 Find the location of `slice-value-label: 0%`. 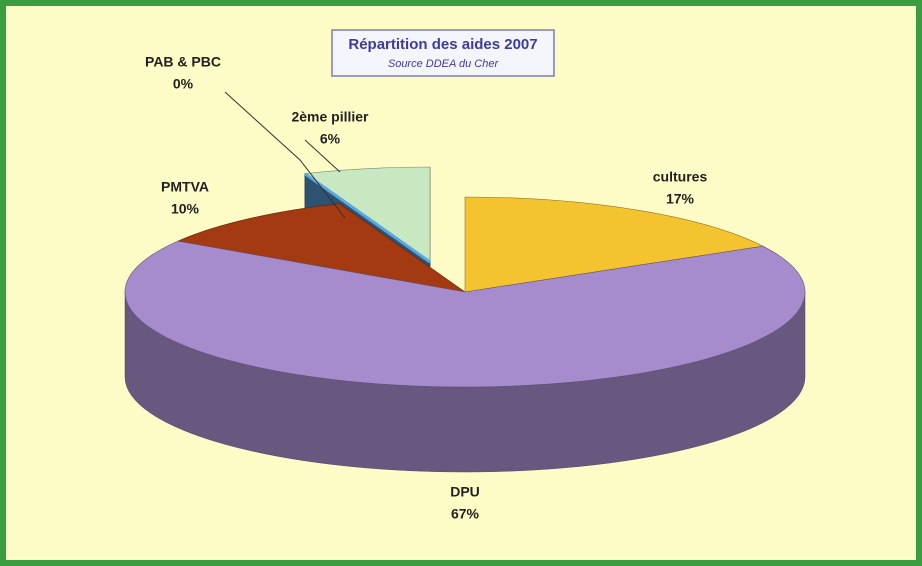

slice-value-label: 0% is located at coordinates (183, 84).